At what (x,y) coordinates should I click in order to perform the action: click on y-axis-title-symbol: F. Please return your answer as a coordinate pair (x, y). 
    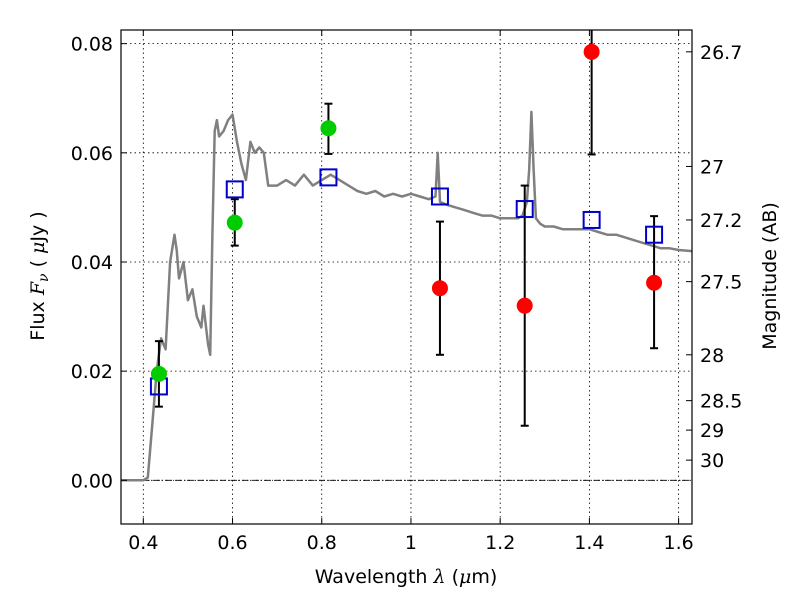
    Looking at the image, I should click on (38, 288).